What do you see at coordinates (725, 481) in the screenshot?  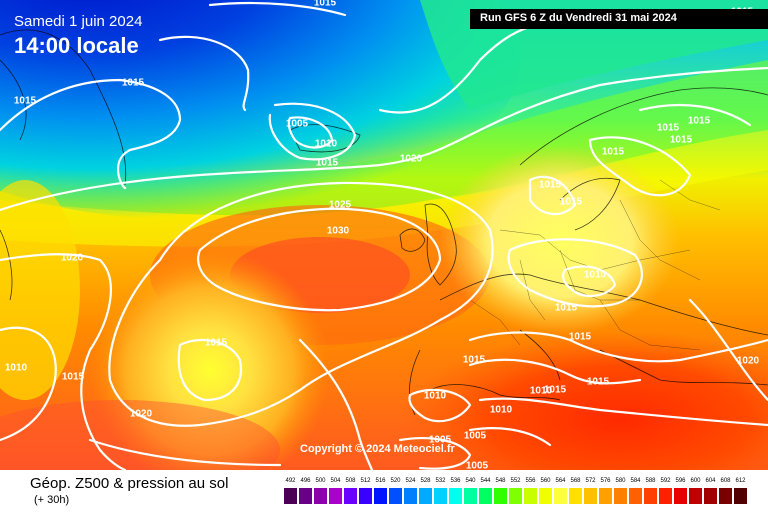 I see `legend-label: 608` at bounding box center [725, 481].